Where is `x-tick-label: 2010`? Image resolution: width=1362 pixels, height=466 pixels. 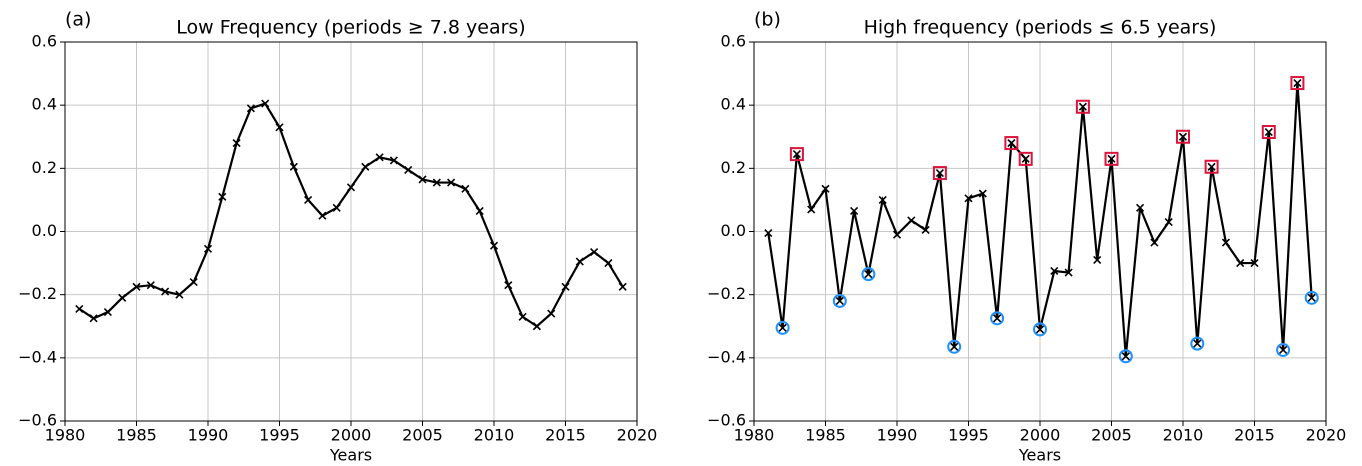 x-tick-label: 2010 is located at coordinates (1183, 435).